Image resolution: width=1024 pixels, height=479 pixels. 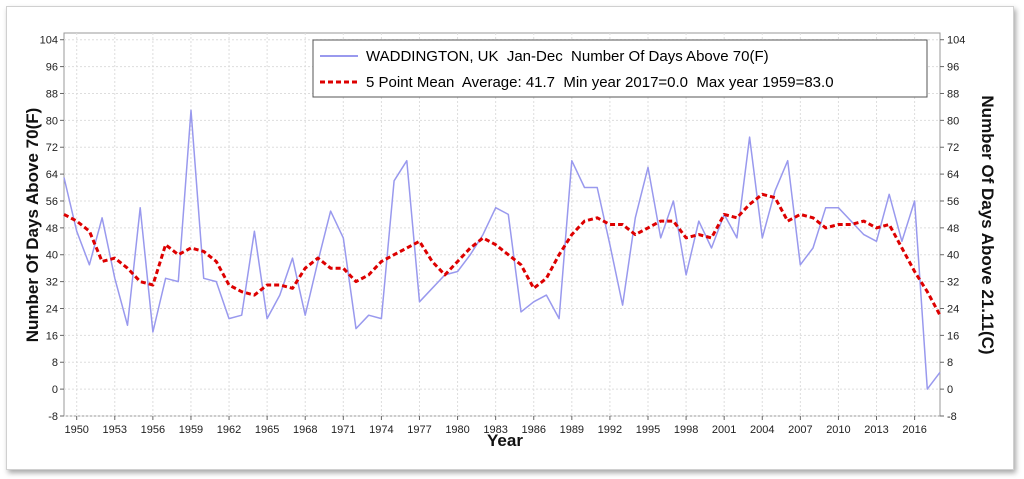 What do you see at coordinates (953, 309) in the screenshot?
I see `y-tick-label-right: 24` at bounding box center [953, 309].